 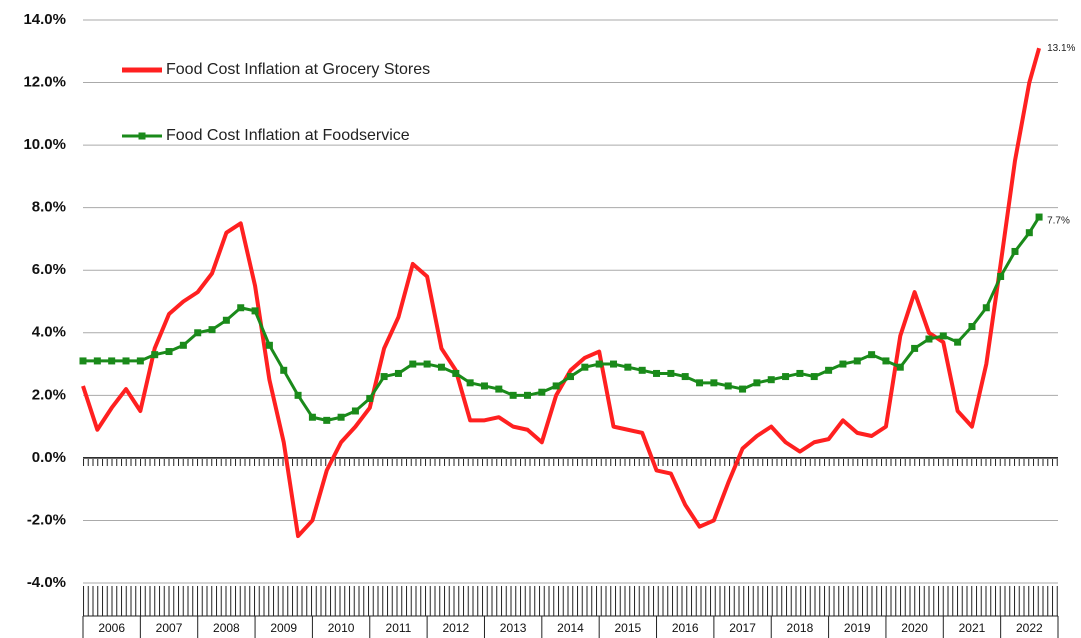 What do you see at coordinates (1058, 221) in the screenshot?
I see `end-label: 7.7%` at bounding box center [1058, 221].